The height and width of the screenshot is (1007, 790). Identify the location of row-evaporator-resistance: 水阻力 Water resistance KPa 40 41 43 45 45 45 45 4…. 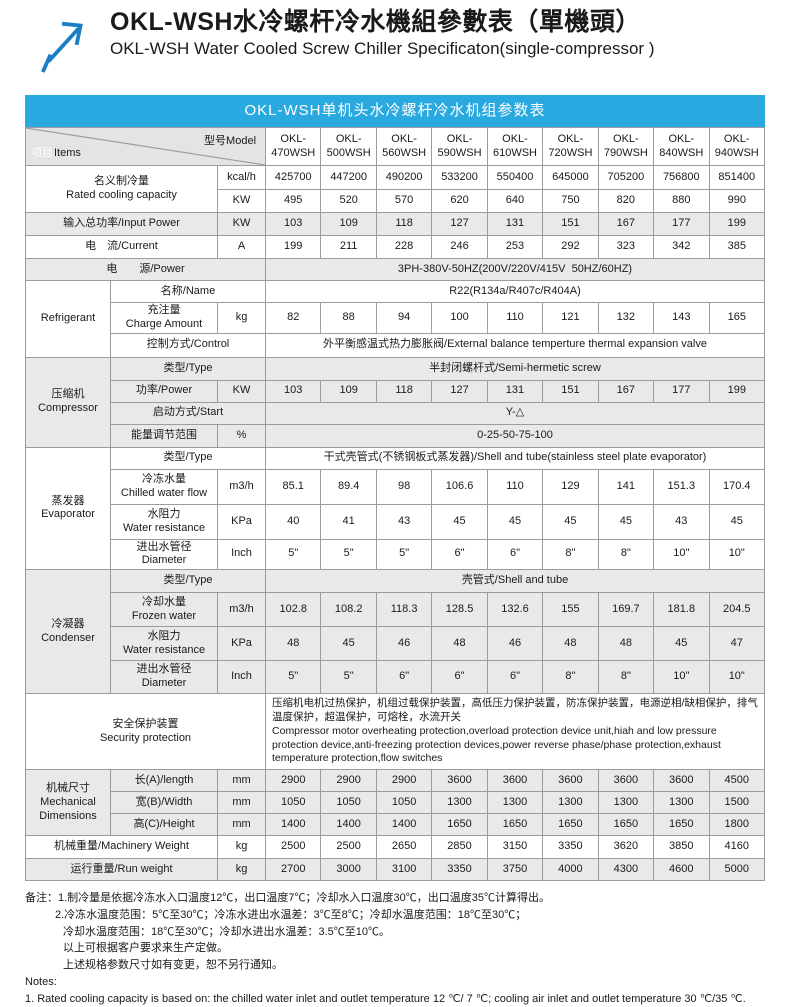
(396, 521).